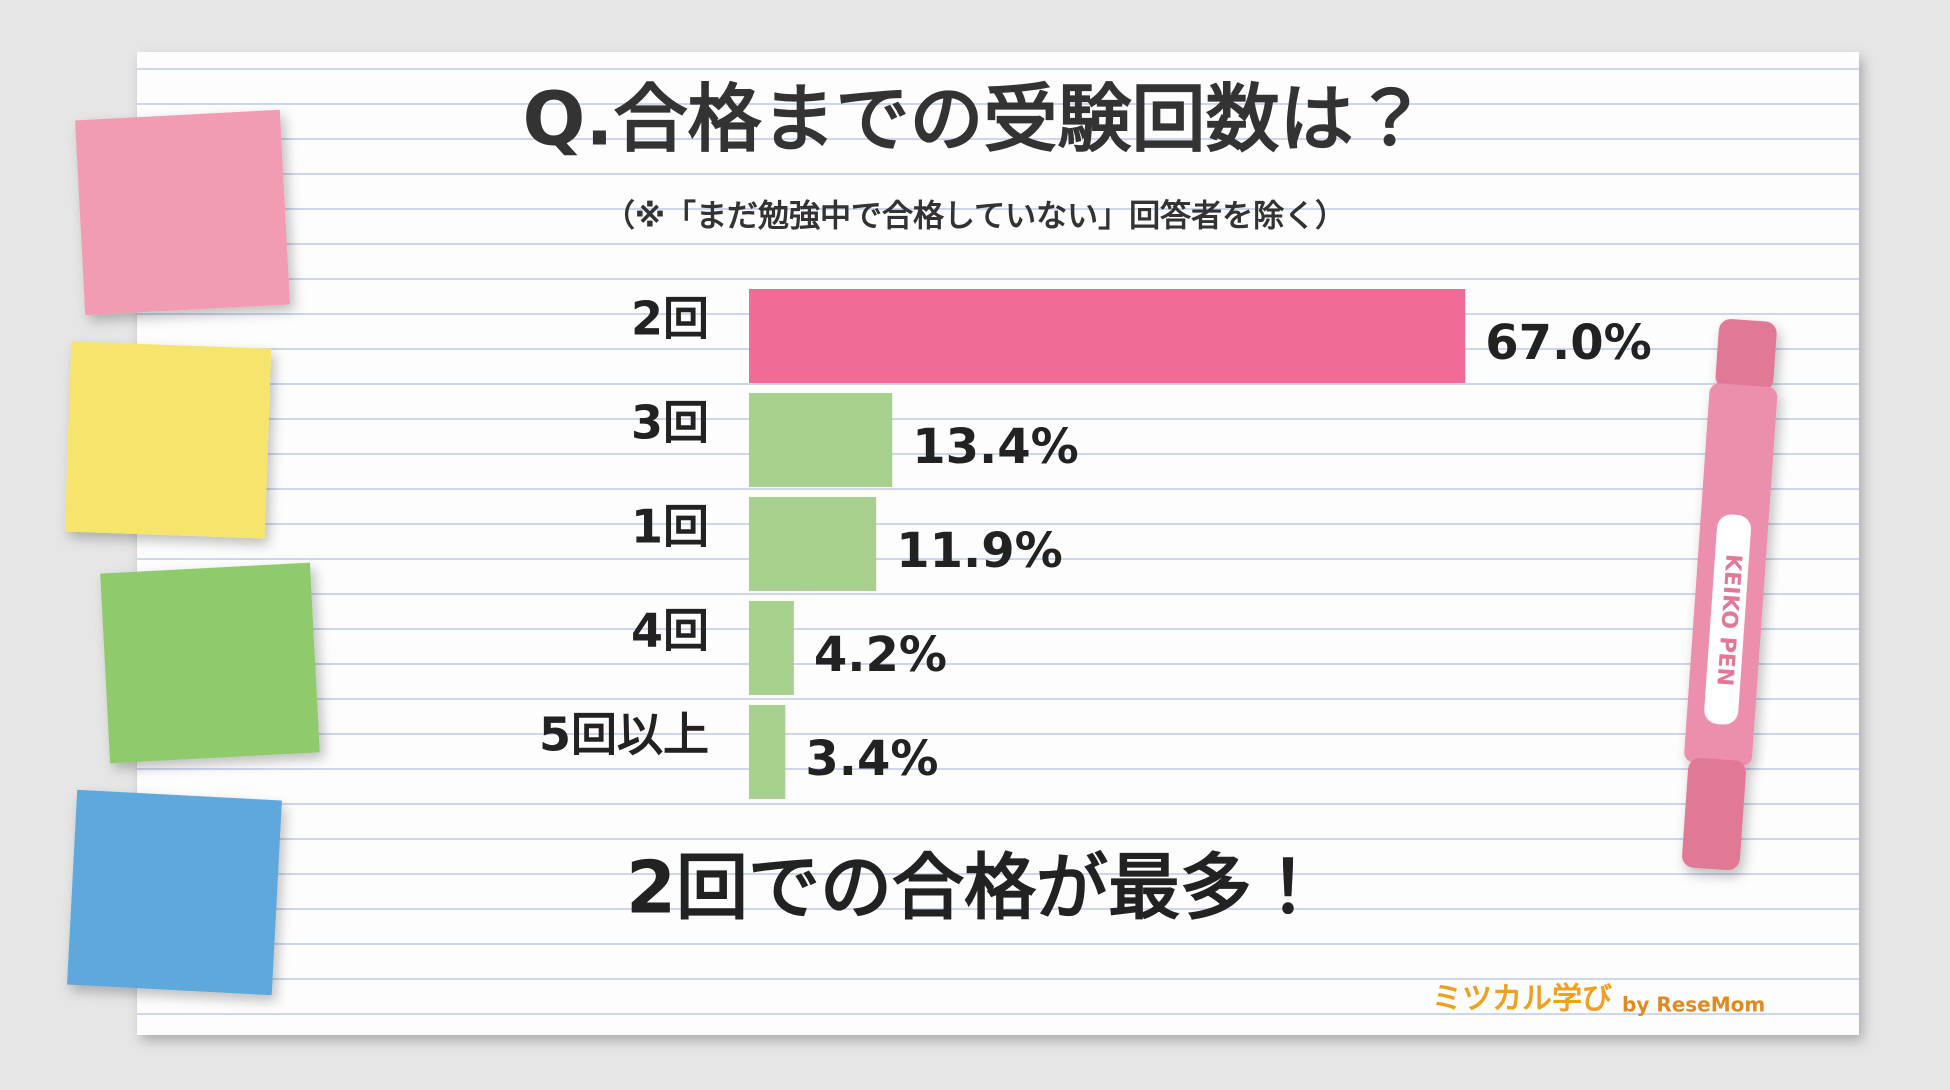  What do you see at coordinates (880, 655) in the screenshot?
I see `value-label: 4.2%` at bounding box center [880, 655].